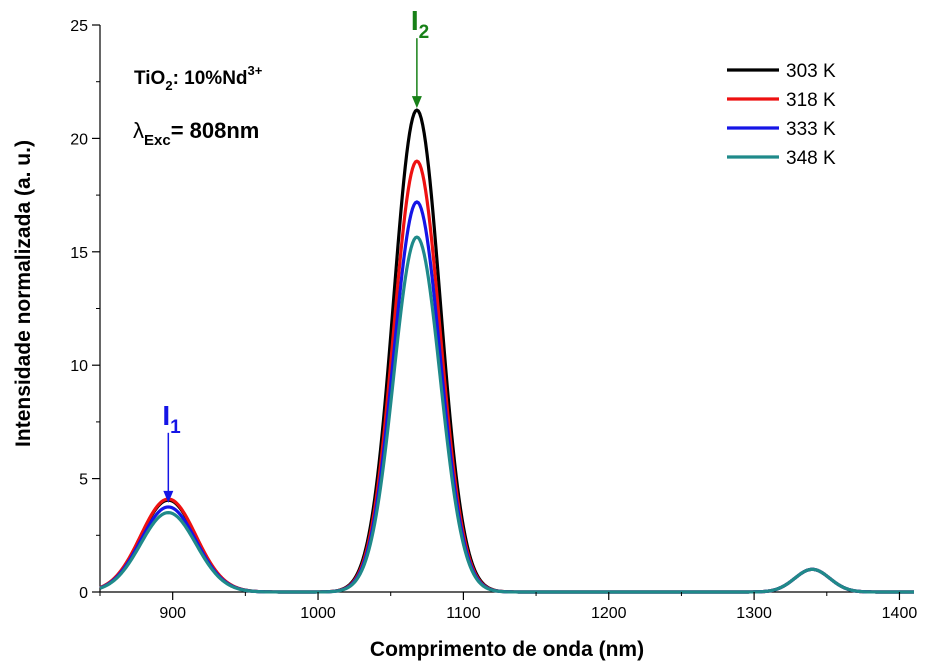 This screenshot has height=664, width=925. What do you see at coordinates (900, 613) in the screenshot?
I see `x-tick-label: 1400` at bounding box center [900, 613].